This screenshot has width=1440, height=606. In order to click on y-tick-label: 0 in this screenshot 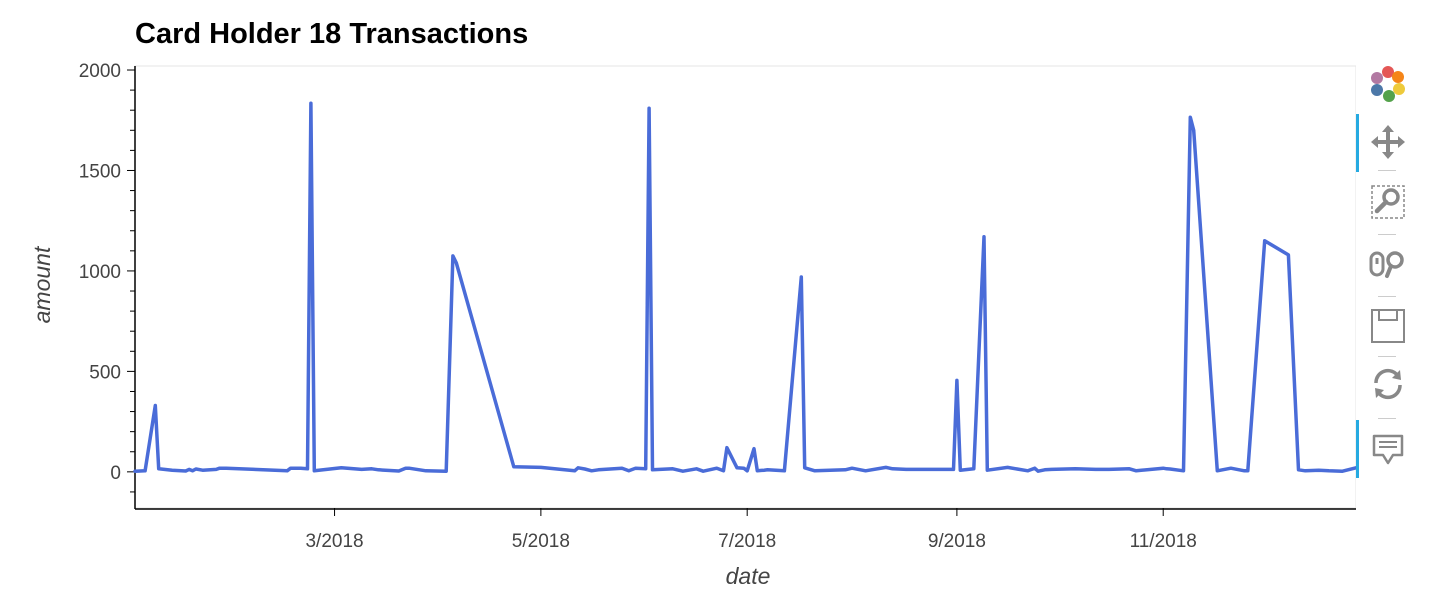, I will do `click(115, 473)`.